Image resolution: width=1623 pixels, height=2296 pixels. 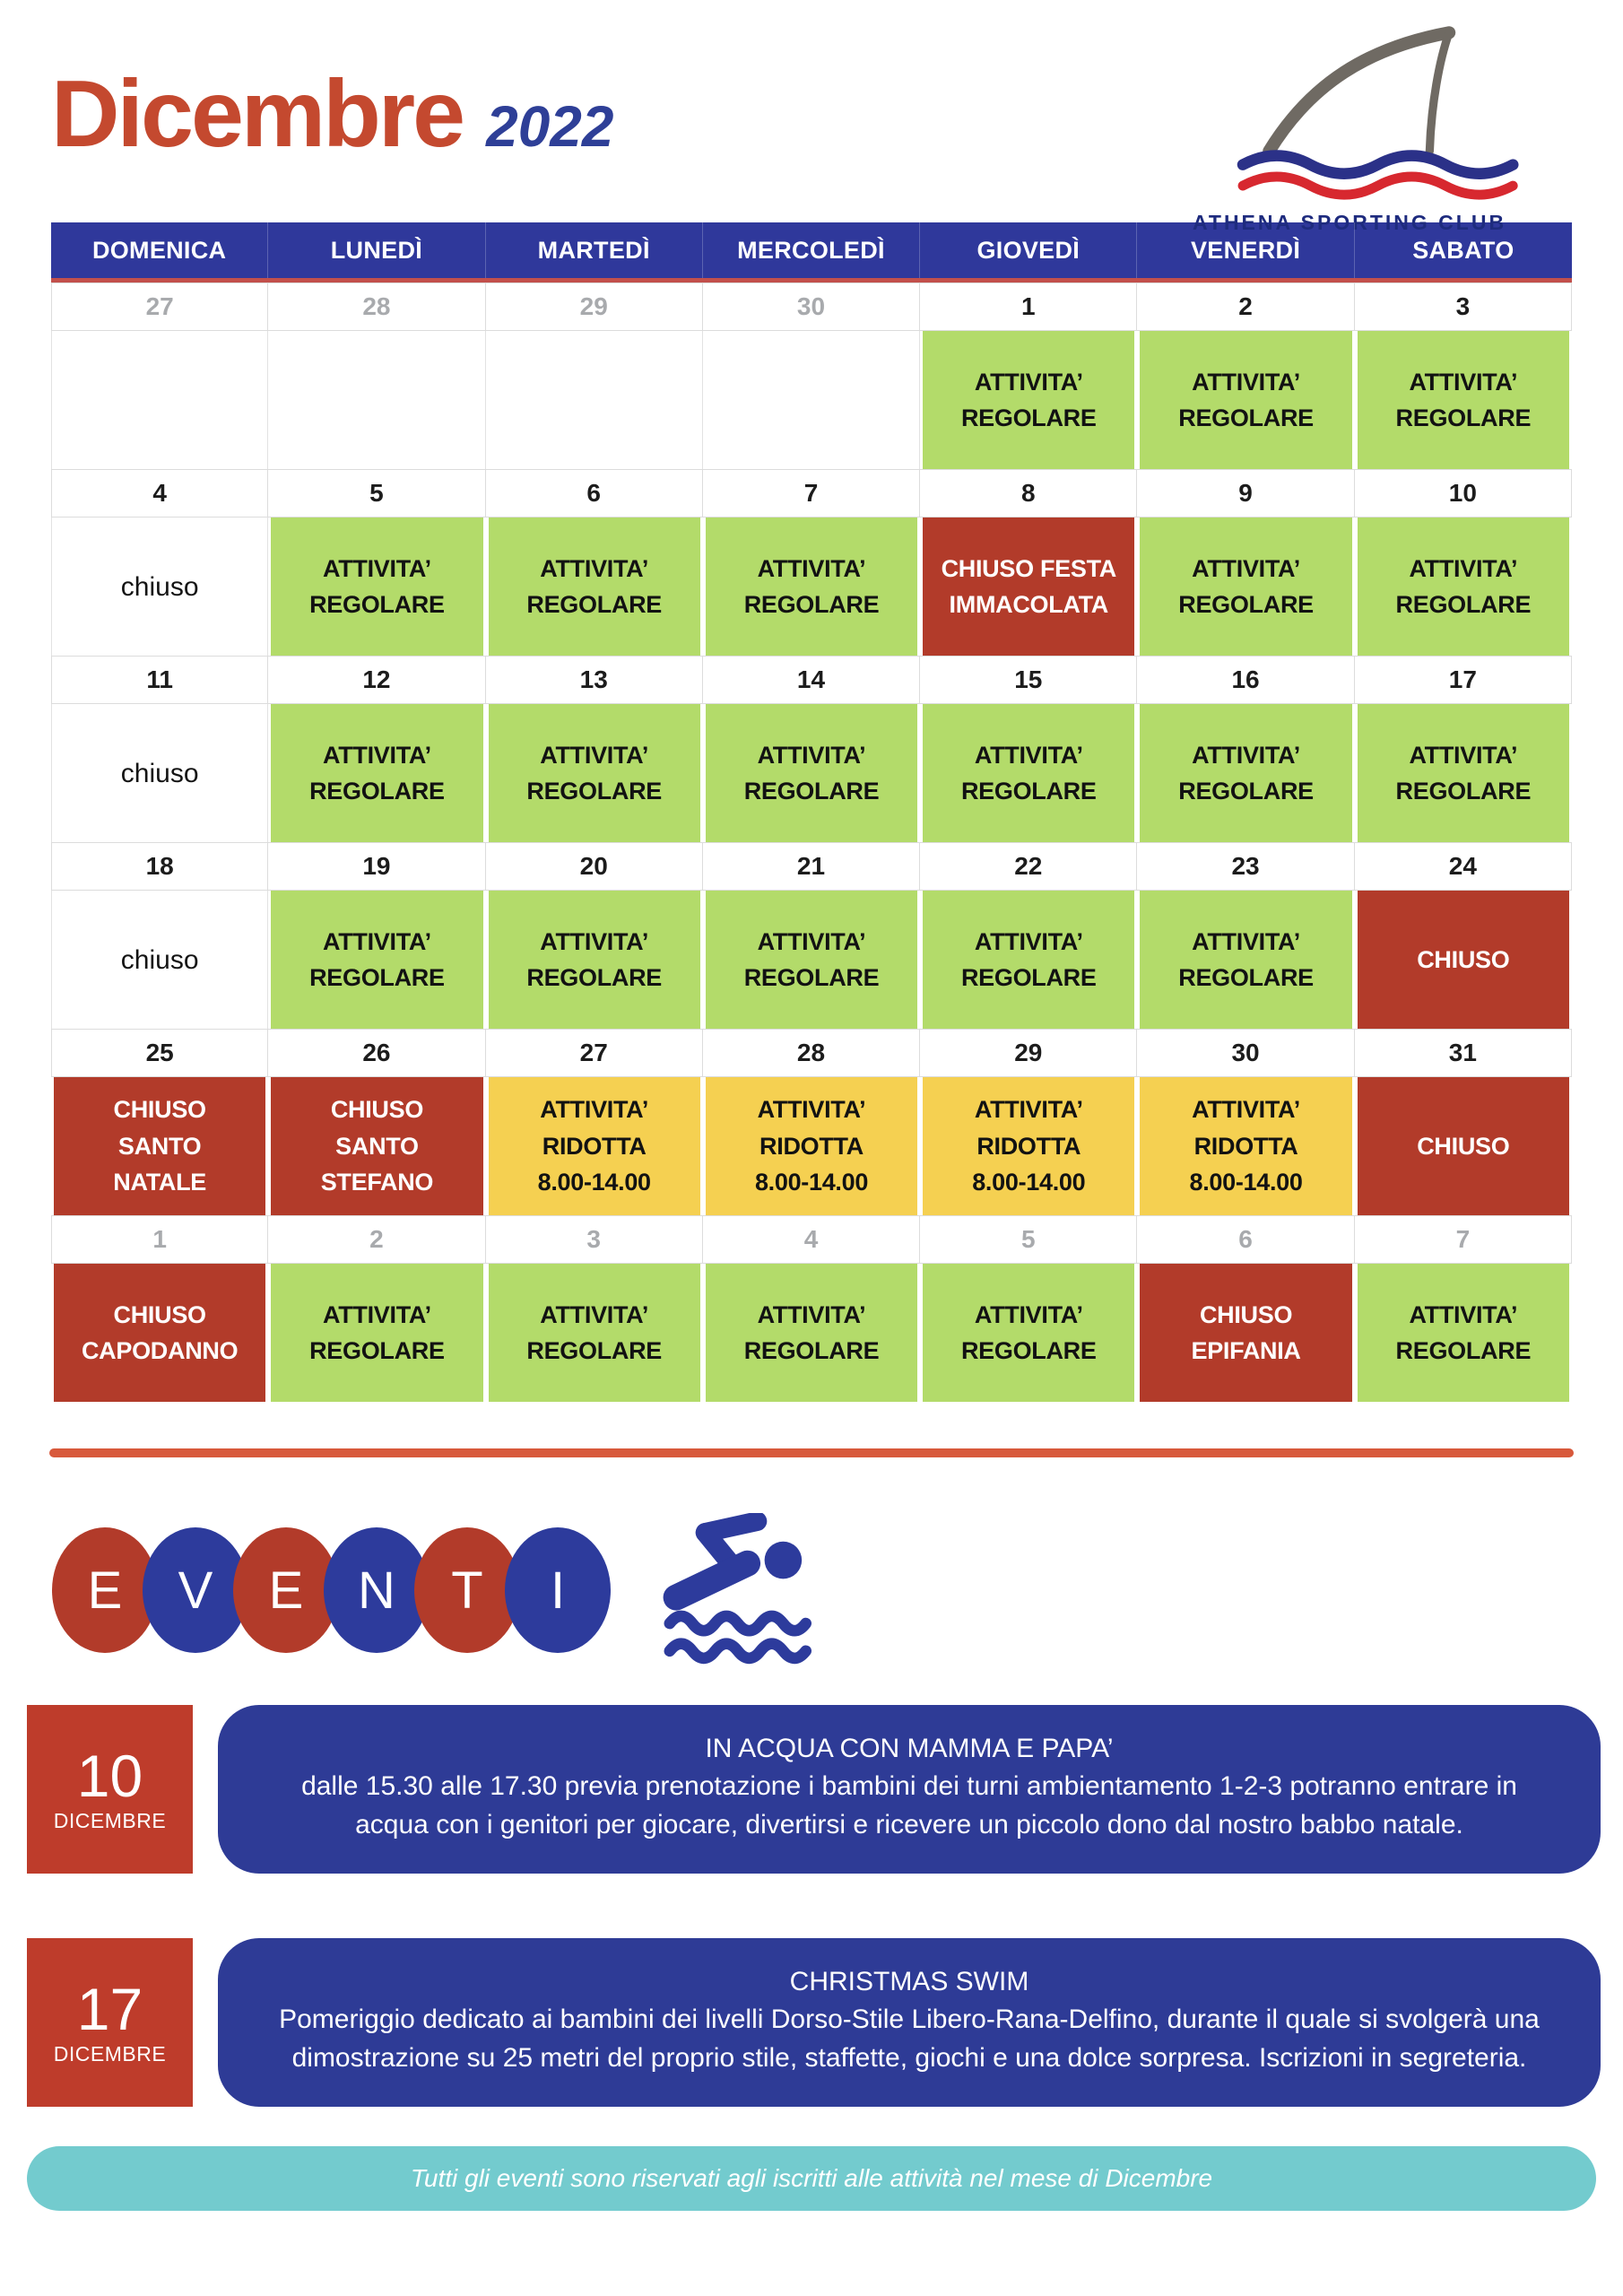 What do you see at coordinates (377, 1590) in the screenshot?
I see `eventi-letter-circle: N` at bounding box center [377, 1590].